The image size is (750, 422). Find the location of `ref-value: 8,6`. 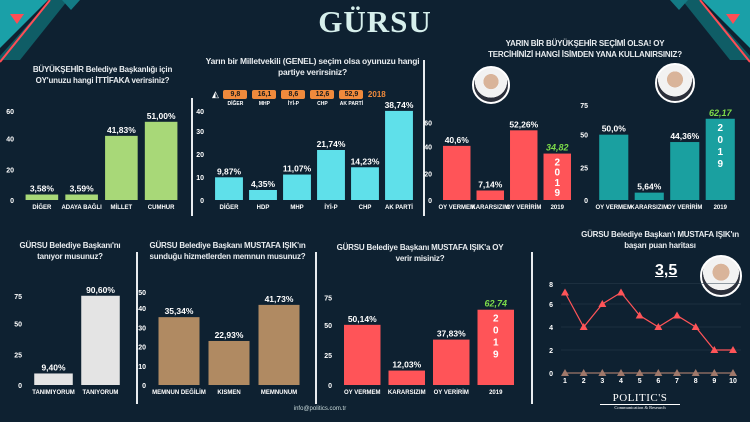

ref-value: 8,6 is located at coordinates (293, 94).